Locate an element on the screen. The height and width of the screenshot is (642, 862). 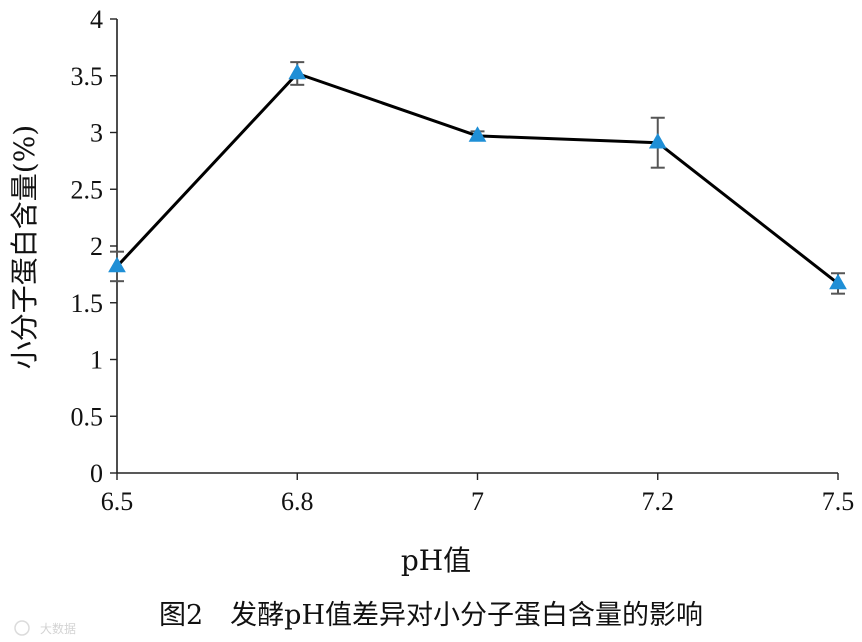
watermark-text: 大数据 is located at coordinates (58, 628).